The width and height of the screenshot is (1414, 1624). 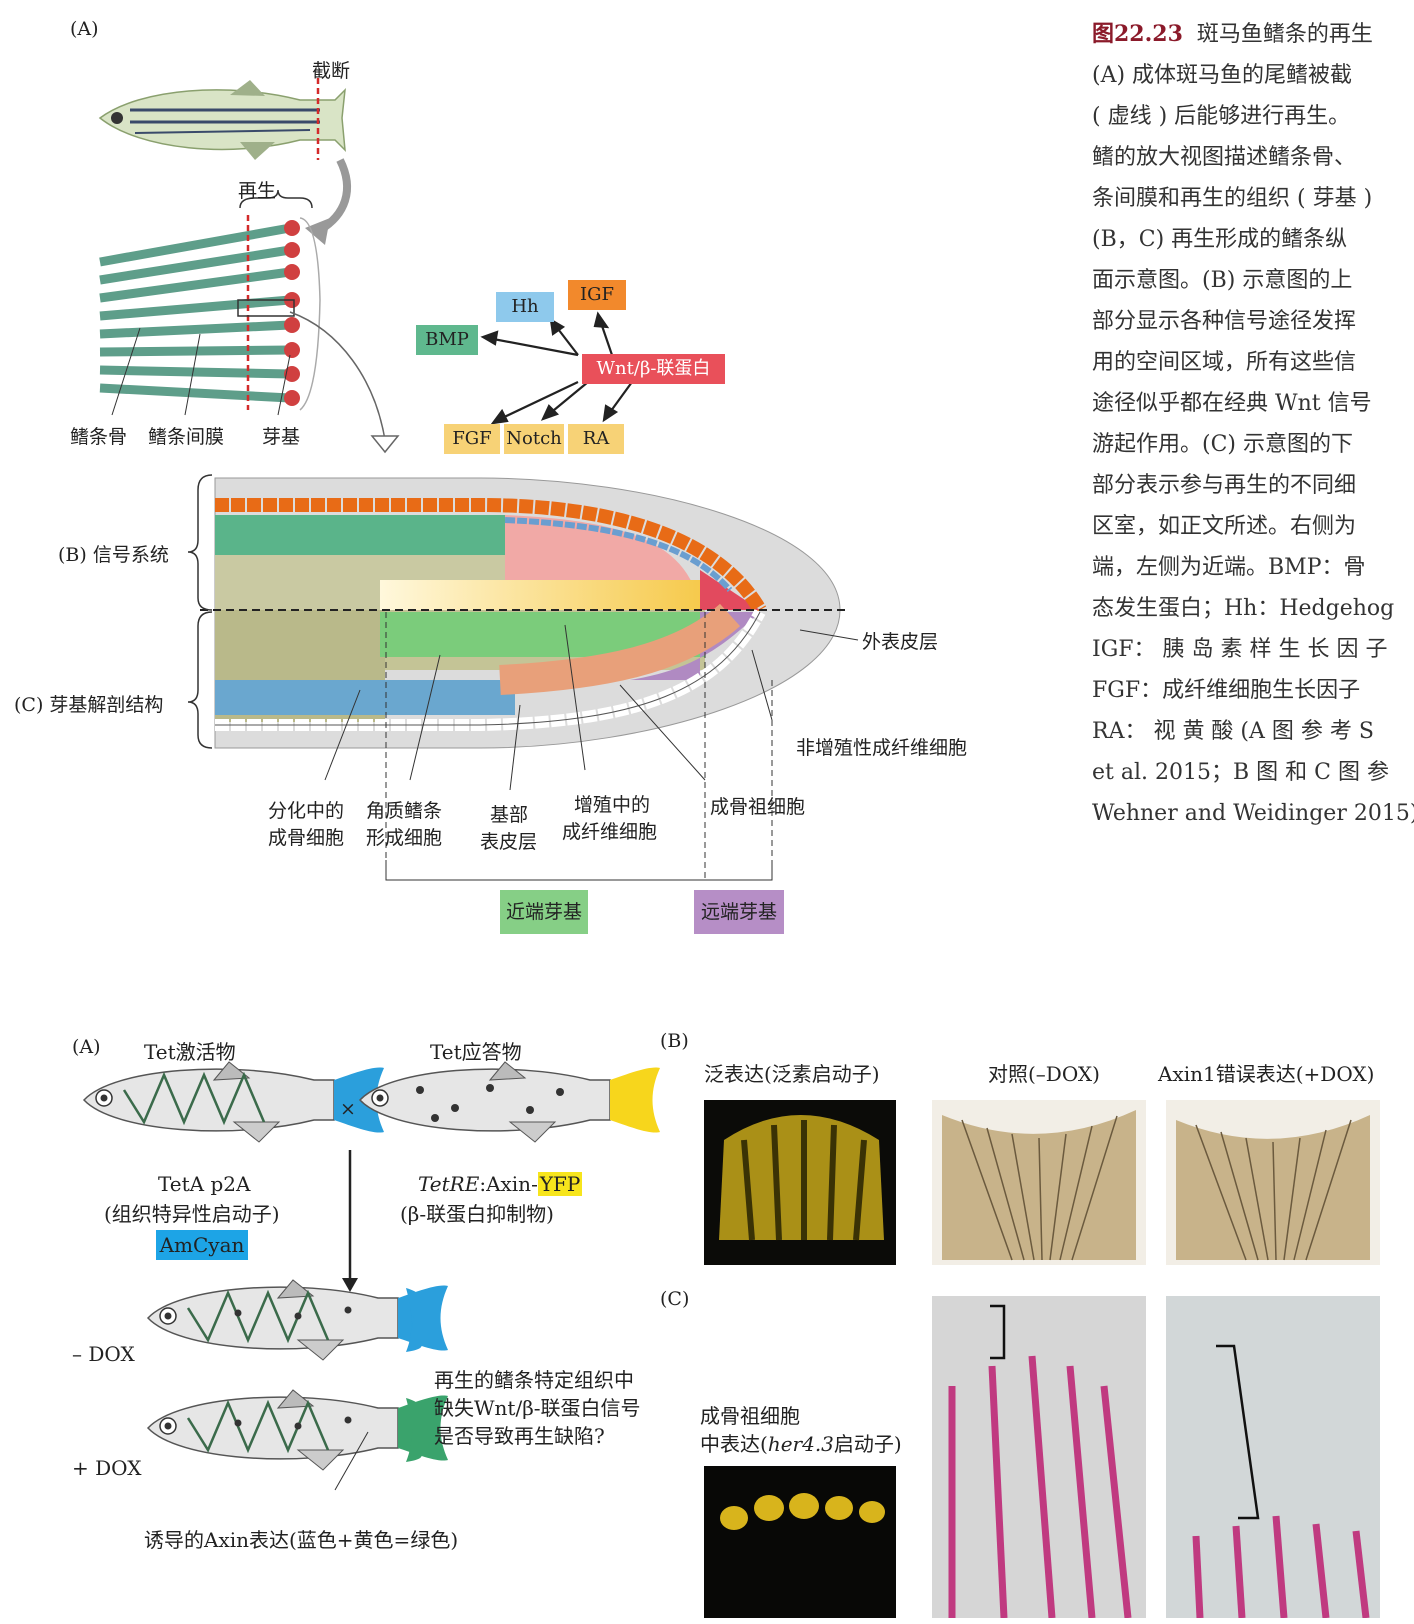 I want to click on caption-line-6: 面示意图。(B) 示意图的上, so click(x=1222, y=280).